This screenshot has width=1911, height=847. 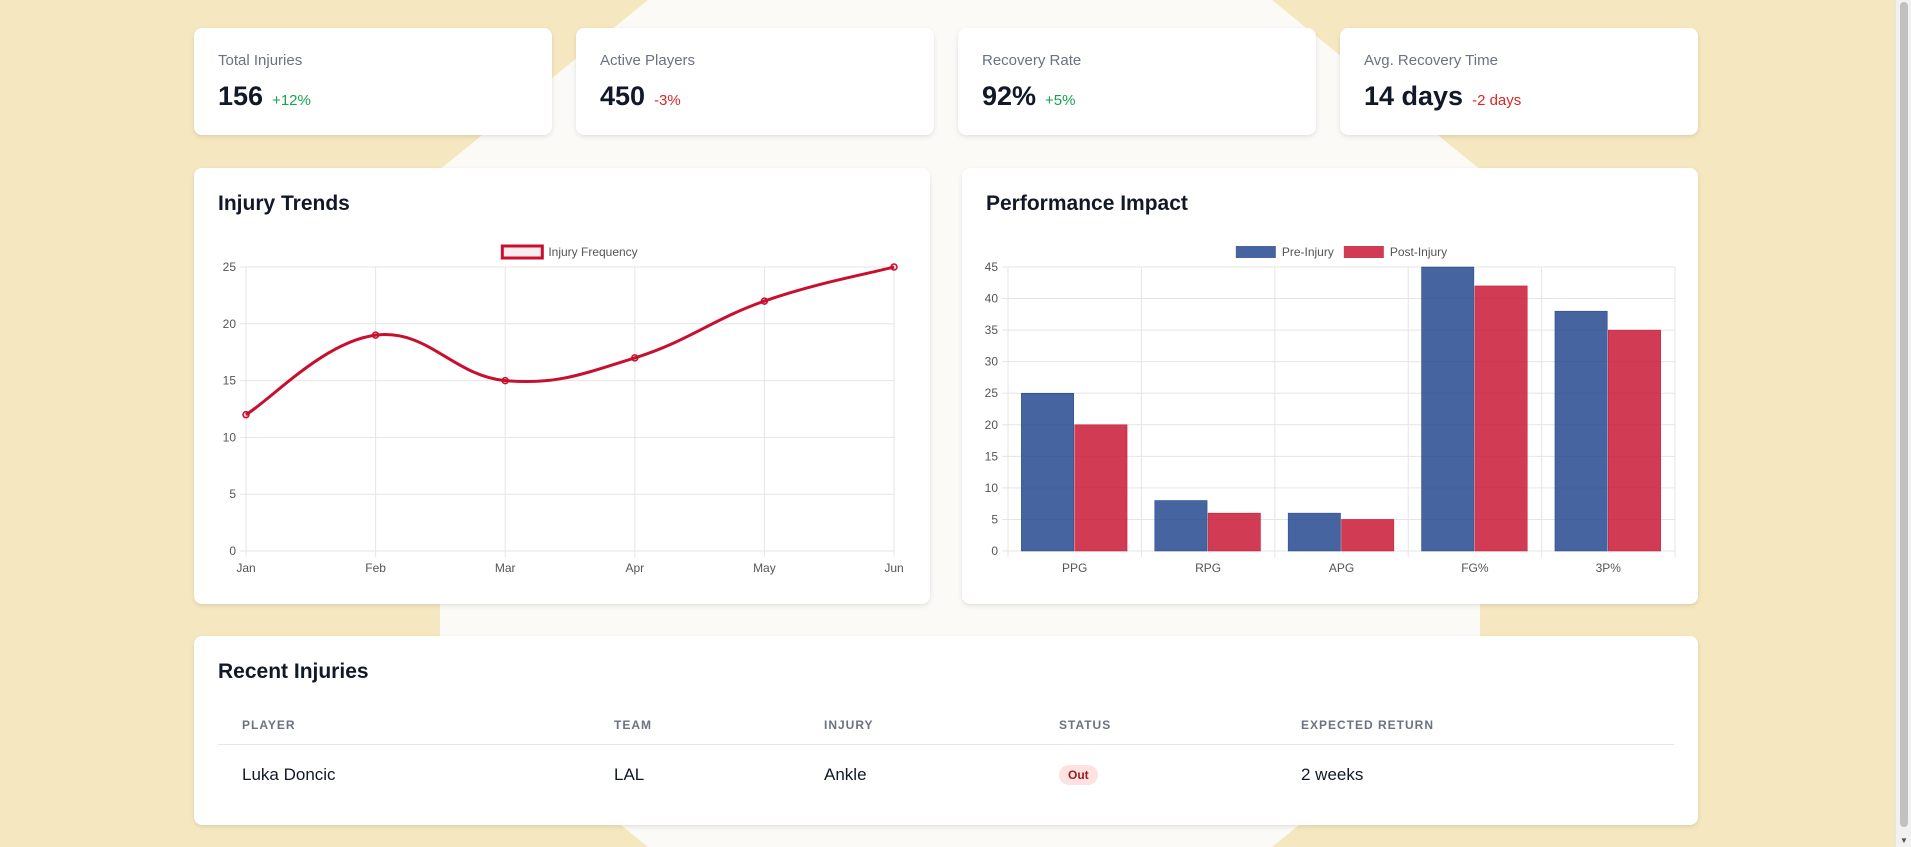 I want to click on x-tick-label: RPG, so click(x=1208, y=568).